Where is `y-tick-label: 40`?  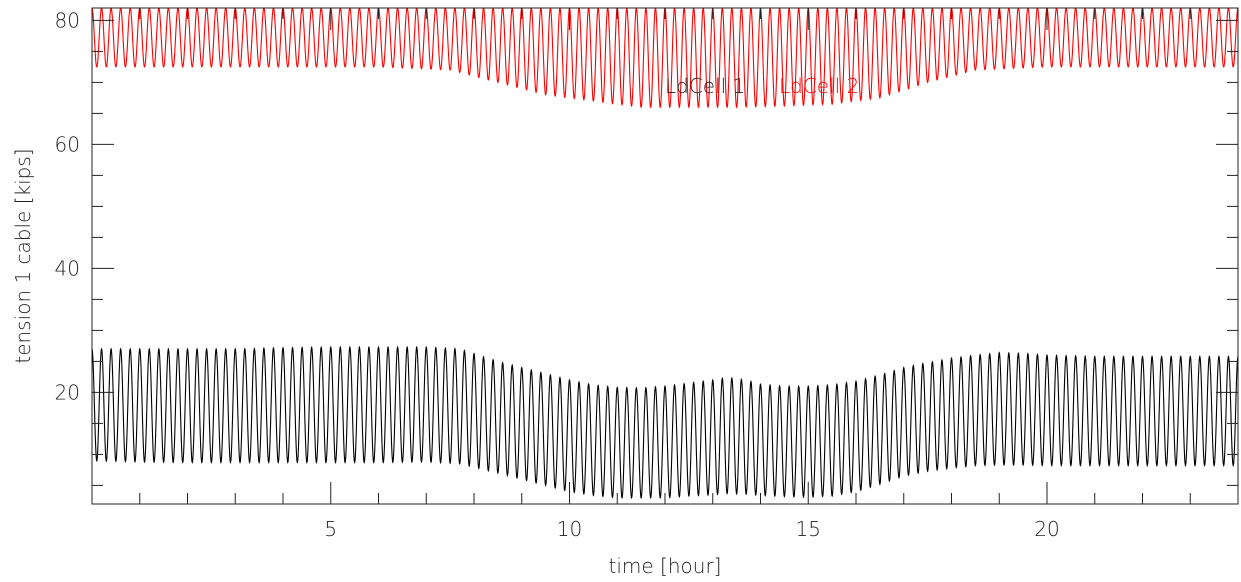 y-tick-label: 40 is located at coordinates (67, 268).